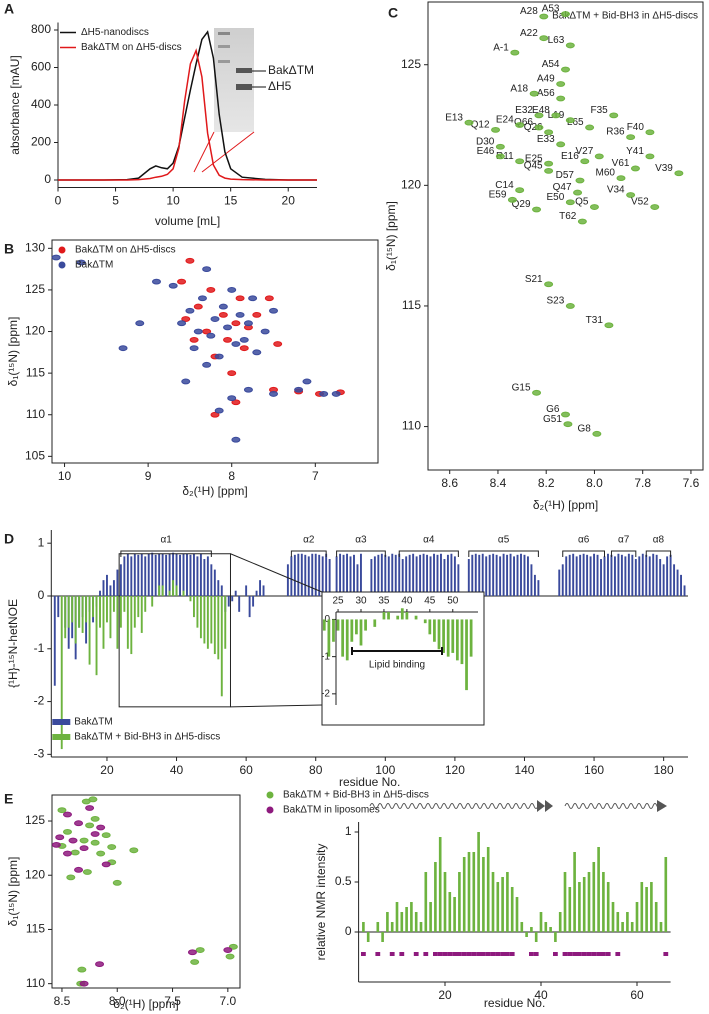 Image resolution: width=709 pixels, height=1014 pixels. What do you see at coordinates (486, 151) in the screenshot?
I see `peak-label: E46` at bounding box center [486, 151].